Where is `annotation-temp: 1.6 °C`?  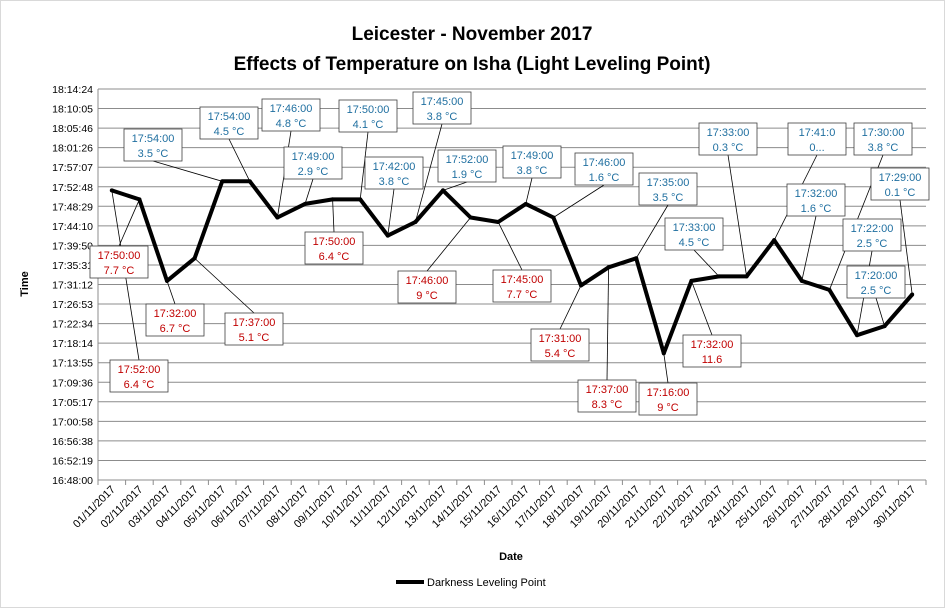 annotation-temp: 1.6 °C is located at coordinates (604, 178).